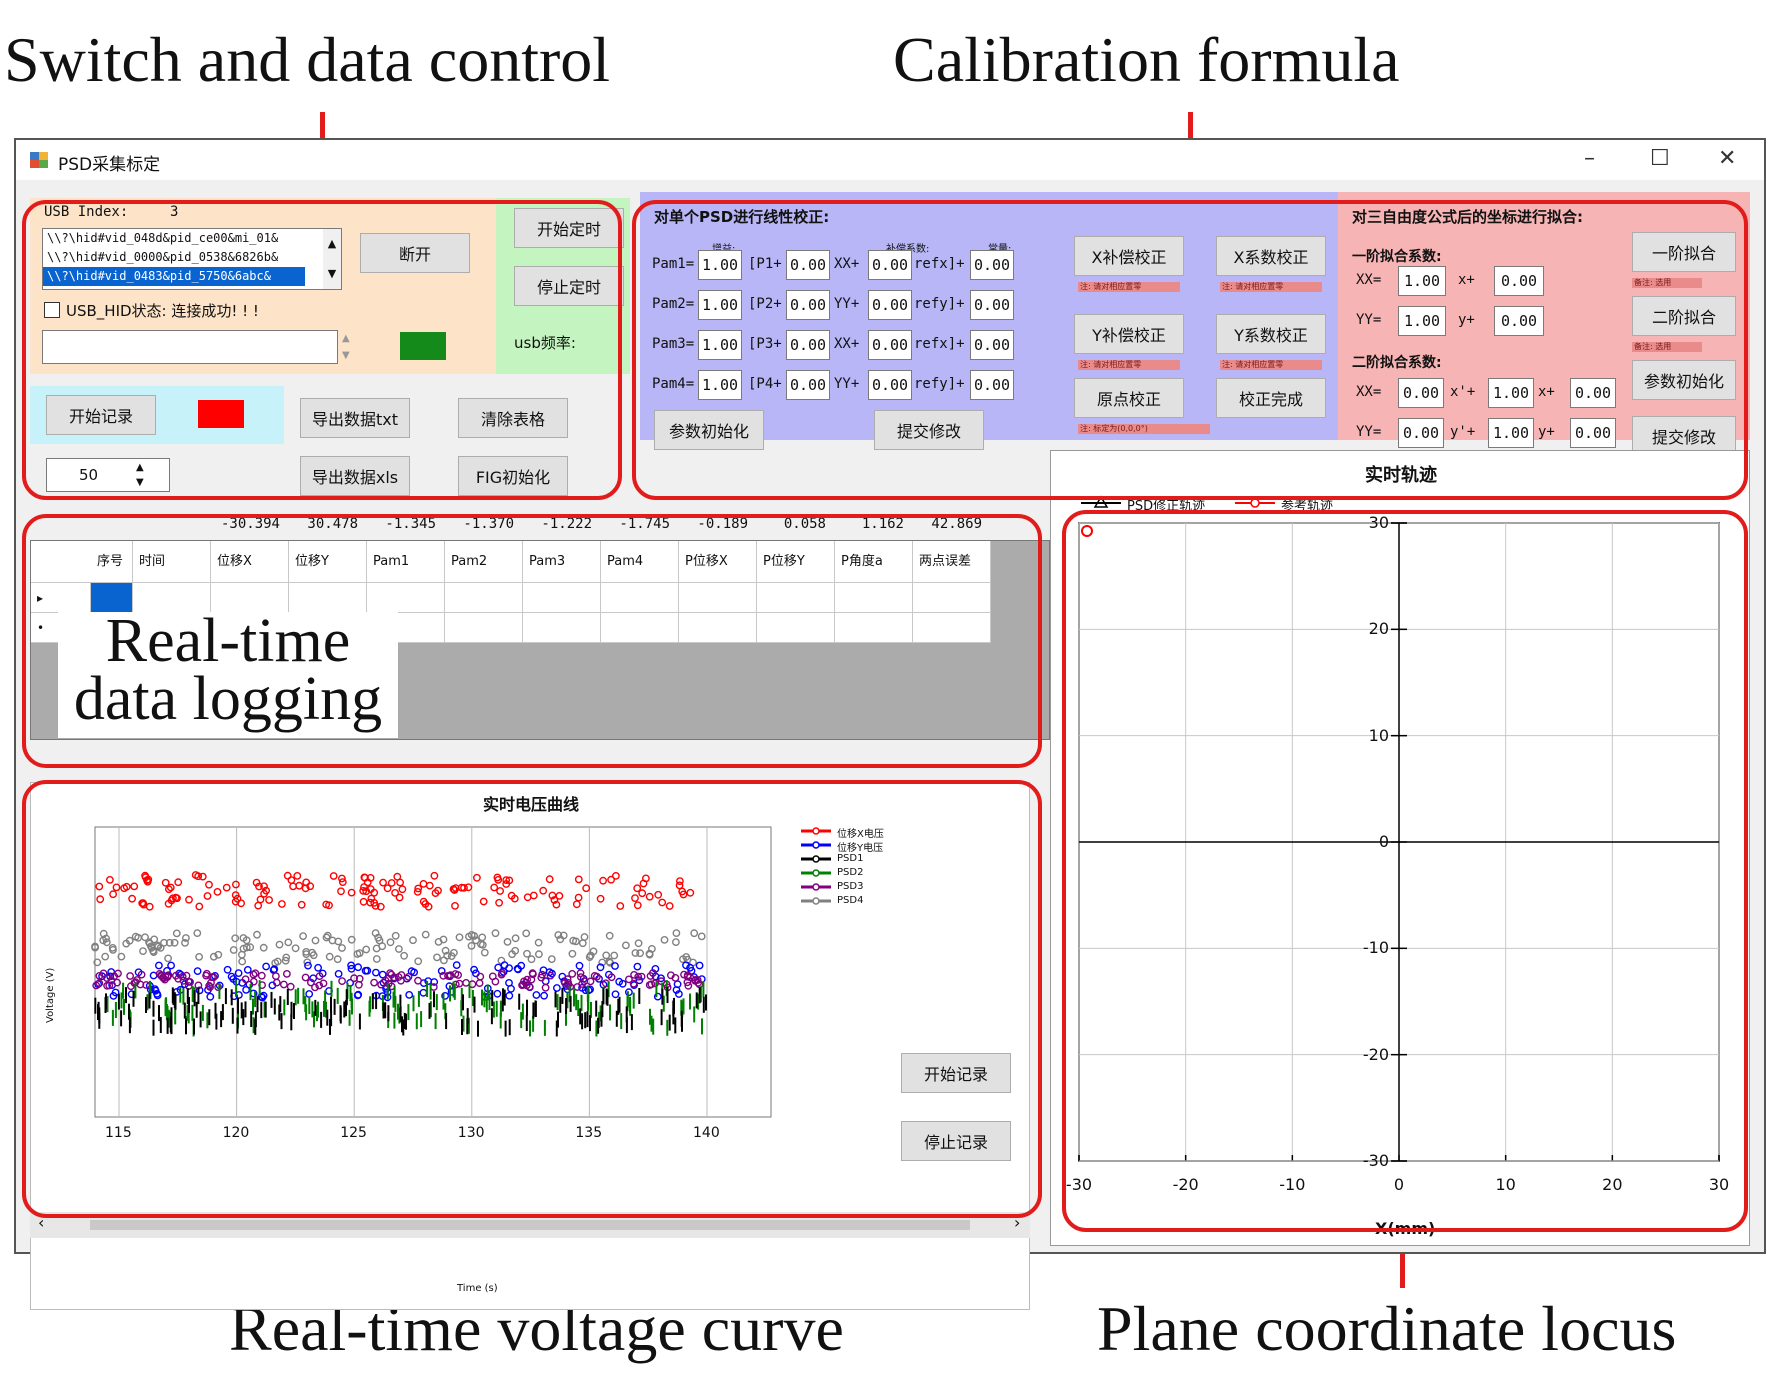 The height and width of the screenshot is (1391, 1772). Describe the element at coordinates (1017, 1222) in the screenshot. I see `chevron-right-icon: ›` at that location.